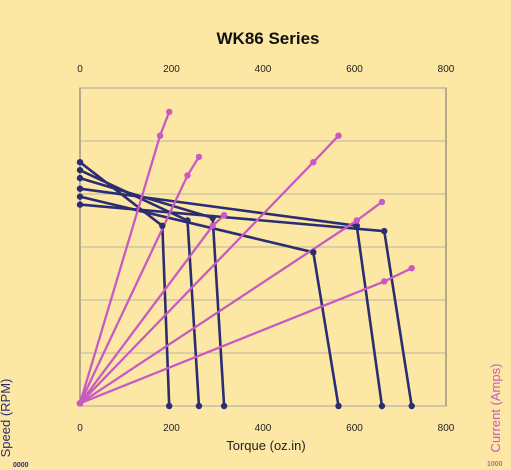  Describe the element at coordinates (446, 69) in the screenshot. I see `top-x-tick-label: 800` at that location.